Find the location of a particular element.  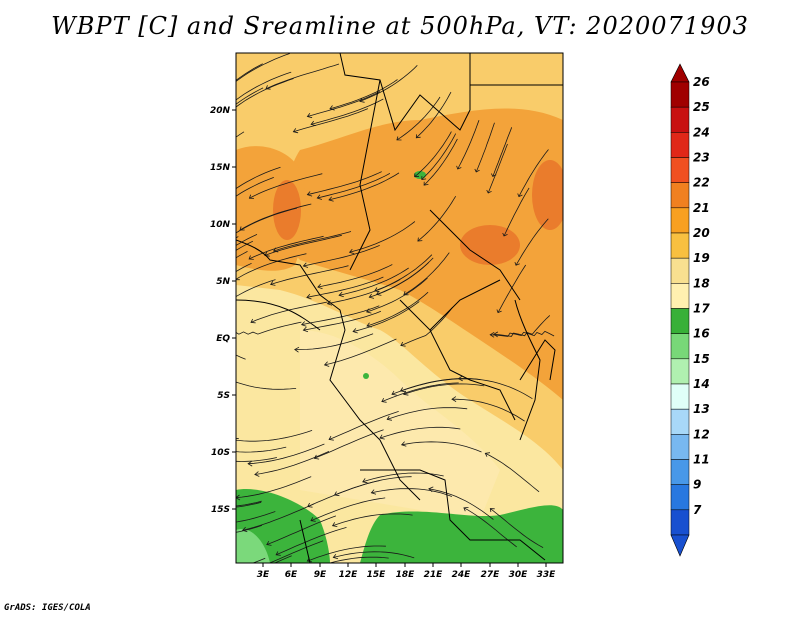

colorbar-top-arrow is located at coordinates (680, 73).